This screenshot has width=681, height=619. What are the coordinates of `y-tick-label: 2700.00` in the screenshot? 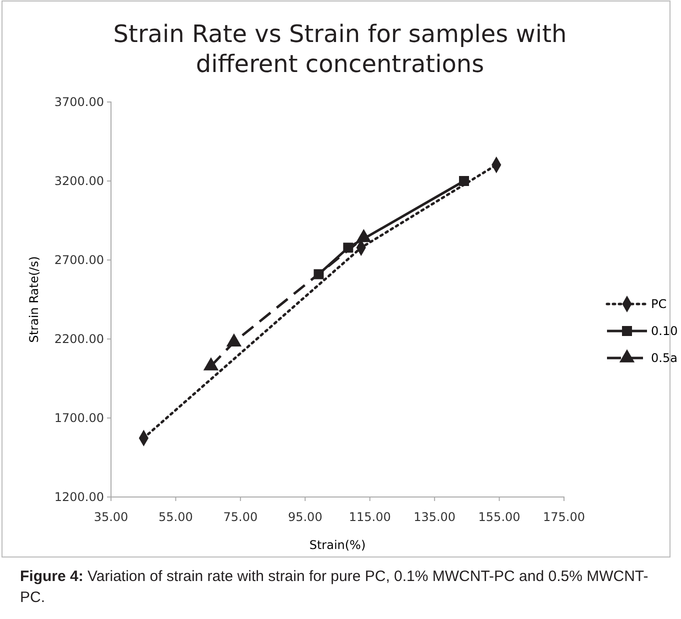 It's located at (79, 259).